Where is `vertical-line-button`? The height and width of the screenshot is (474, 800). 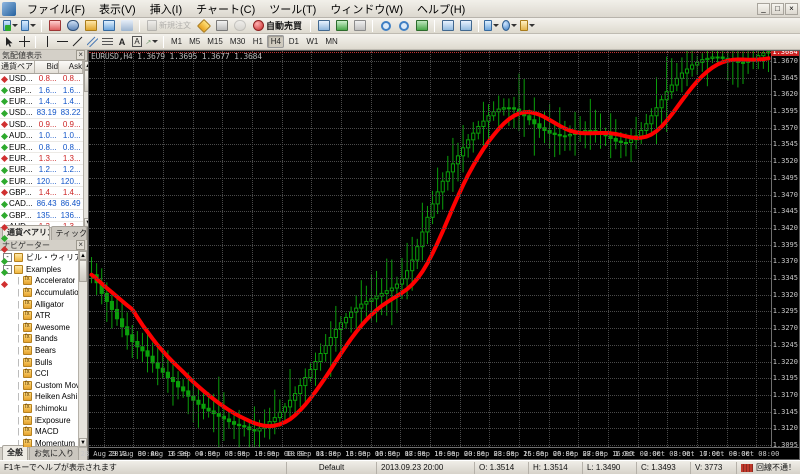 vertical-line-button is located at coordinates (47, 41).